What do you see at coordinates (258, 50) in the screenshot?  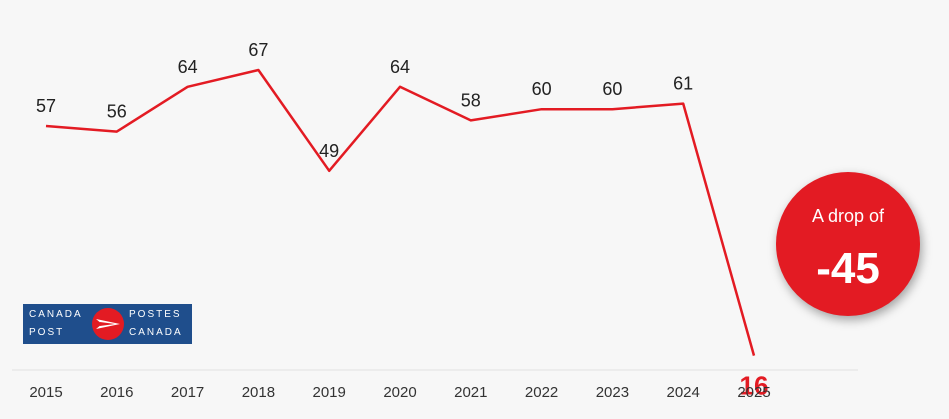 I see `data-label: 67` at bounding box center [258, 50].